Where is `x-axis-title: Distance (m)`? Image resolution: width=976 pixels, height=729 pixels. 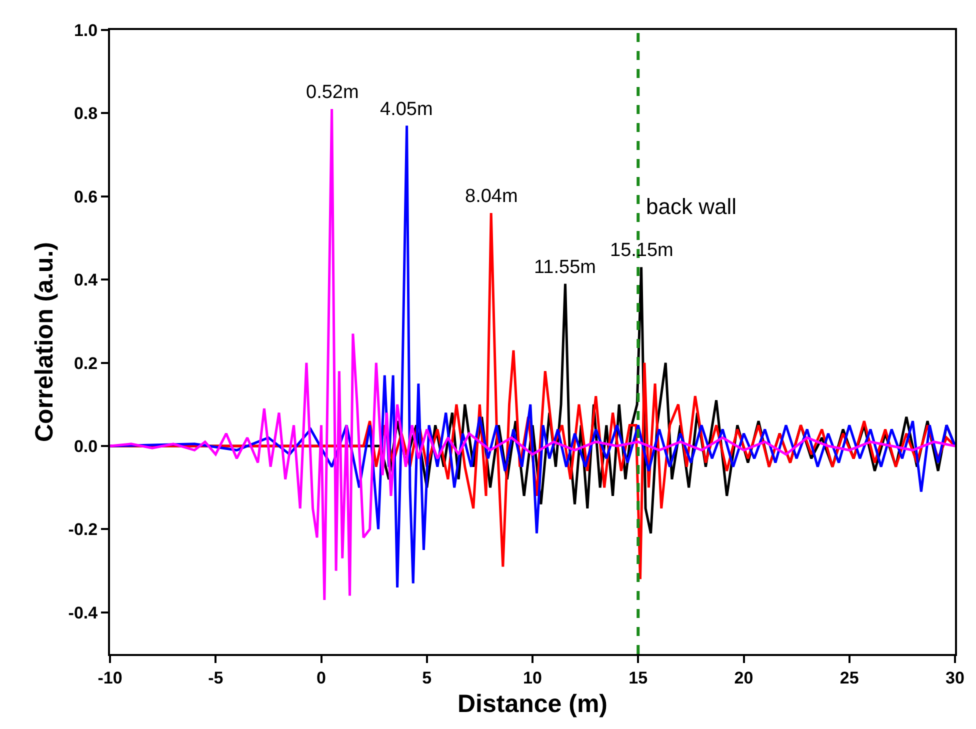
x-axis-title: Distance (m) is located at coordinates (532, 704).